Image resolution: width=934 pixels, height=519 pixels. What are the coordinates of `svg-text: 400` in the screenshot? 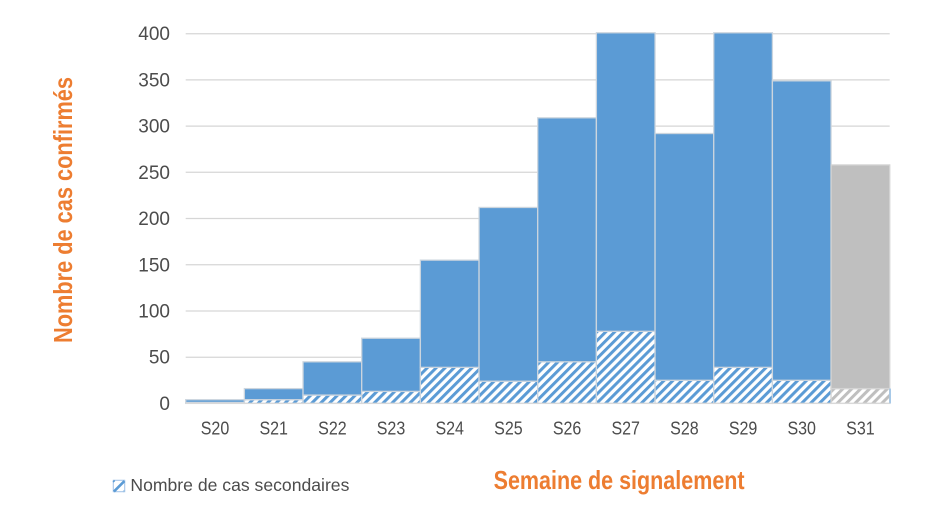 It's located at (154, 34).